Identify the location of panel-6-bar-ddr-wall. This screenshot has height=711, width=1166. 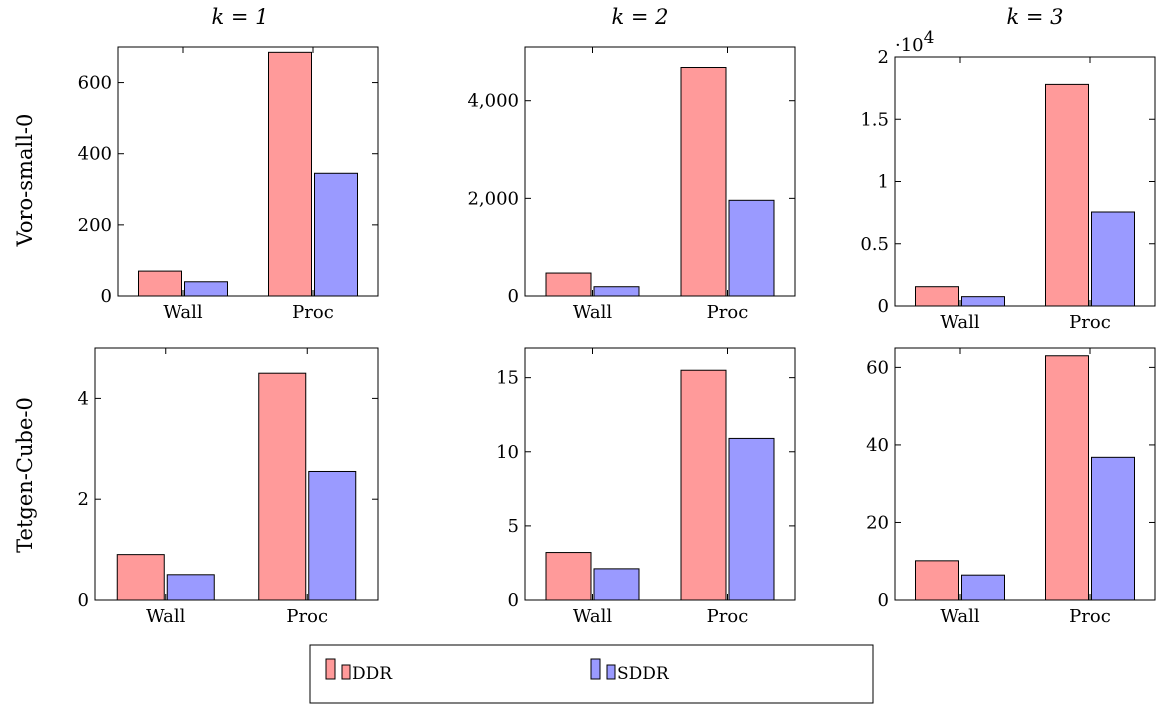
(937, 580).